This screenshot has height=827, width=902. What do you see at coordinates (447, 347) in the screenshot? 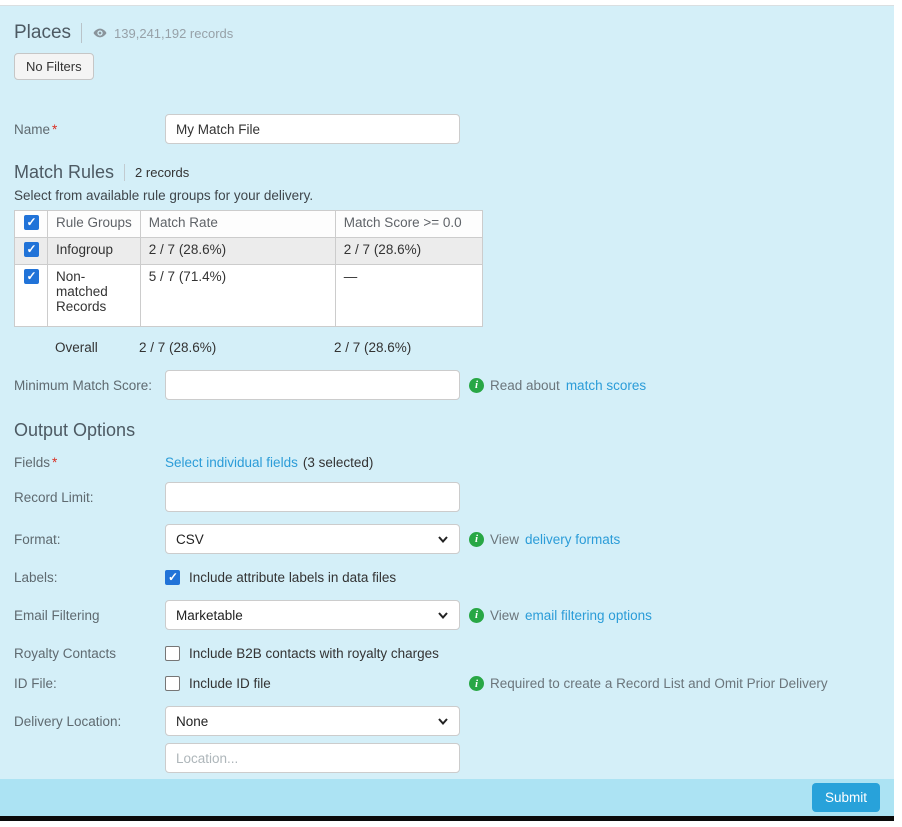
I see `overall-row: Overall 2 / 7 (28.6%) 2 / 7 (28.6%)` at bounding box center [447, 347].